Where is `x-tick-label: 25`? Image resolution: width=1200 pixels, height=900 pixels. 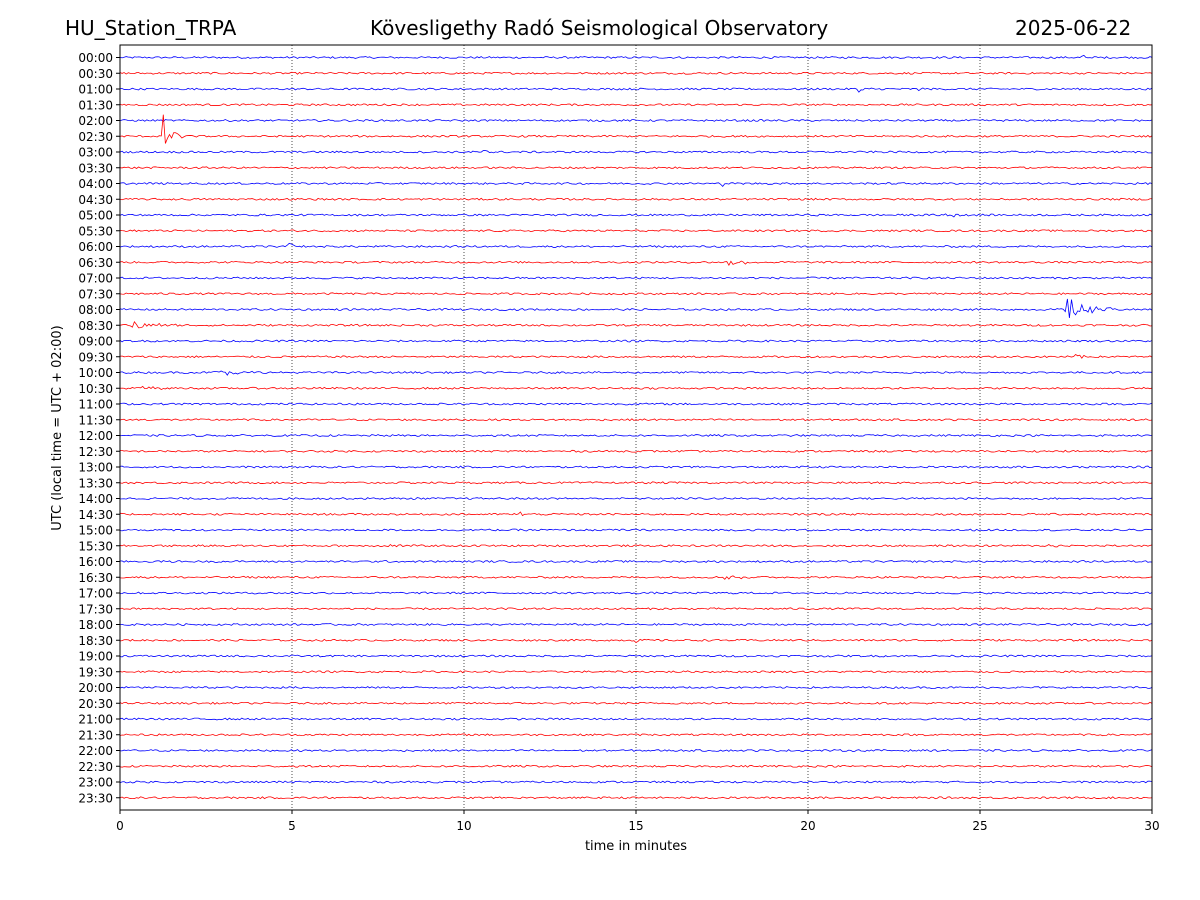
x-tick-label: 25 is located at coordinates (979, 826).